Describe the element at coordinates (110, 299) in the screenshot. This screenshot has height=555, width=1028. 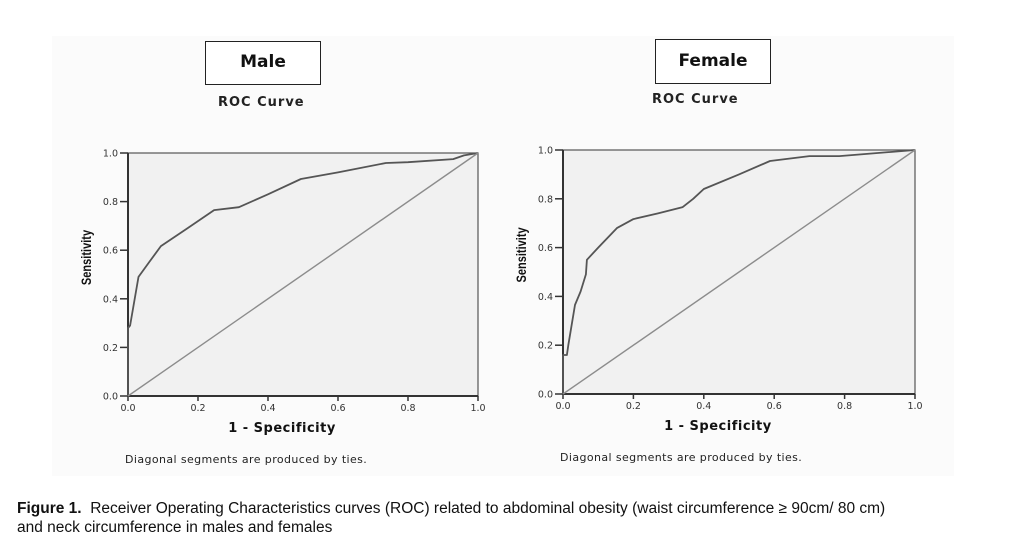
I see `male-y-tick-label: 0.4` at that location.